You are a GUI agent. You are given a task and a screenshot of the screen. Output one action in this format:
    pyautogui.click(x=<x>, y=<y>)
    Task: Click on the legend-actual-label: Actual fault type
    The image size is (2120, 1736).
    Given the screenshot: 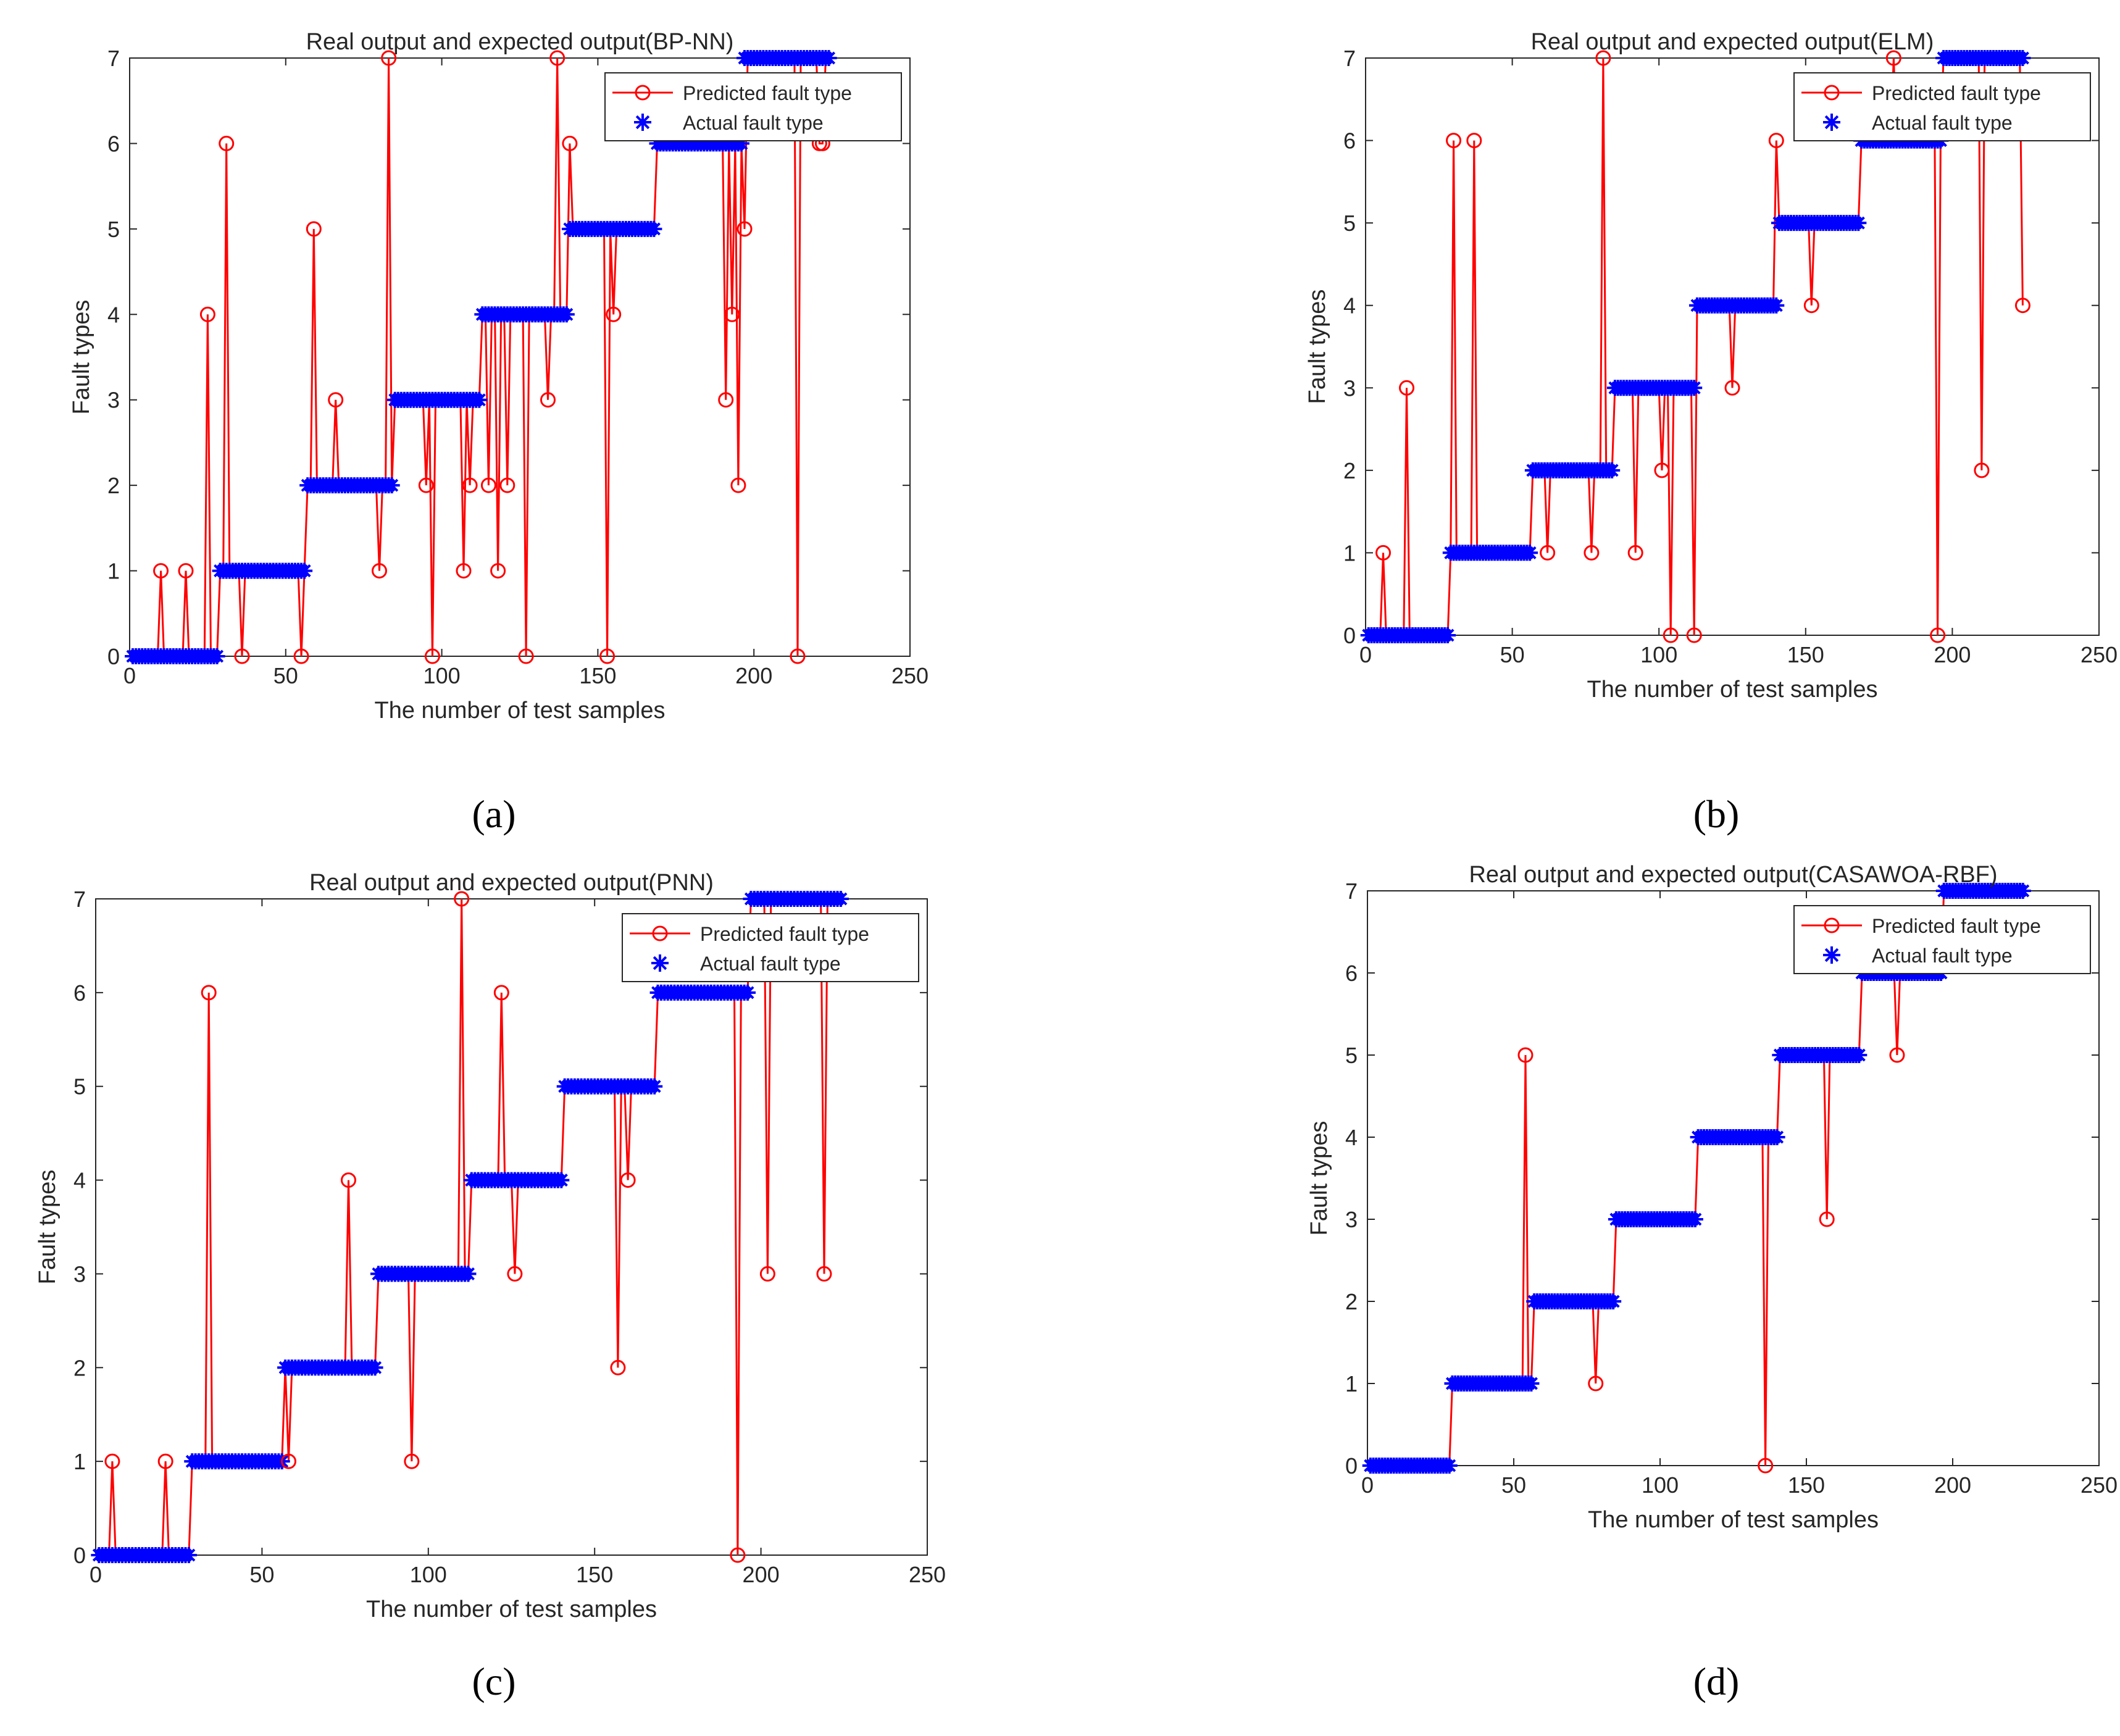 What is the action you would take?
    pyautogui.click(x=770, y=964)
    